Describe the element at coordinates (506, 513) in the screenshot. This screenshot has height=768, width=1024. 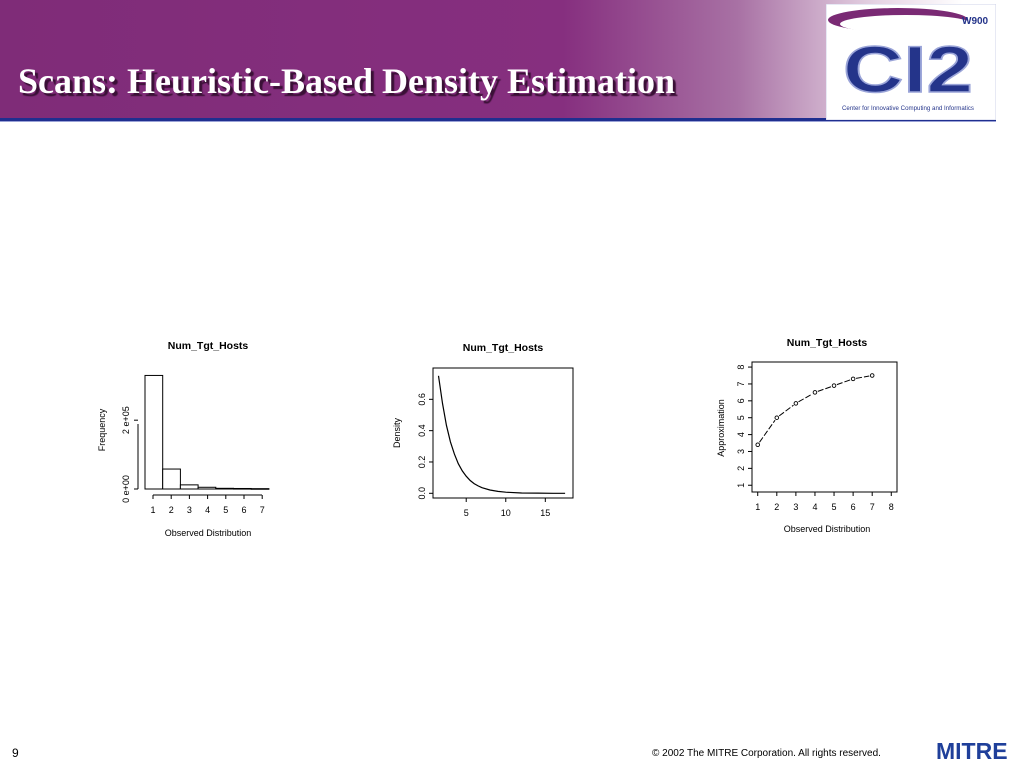
I see `chart2-x-tick-label: 10` at that location.